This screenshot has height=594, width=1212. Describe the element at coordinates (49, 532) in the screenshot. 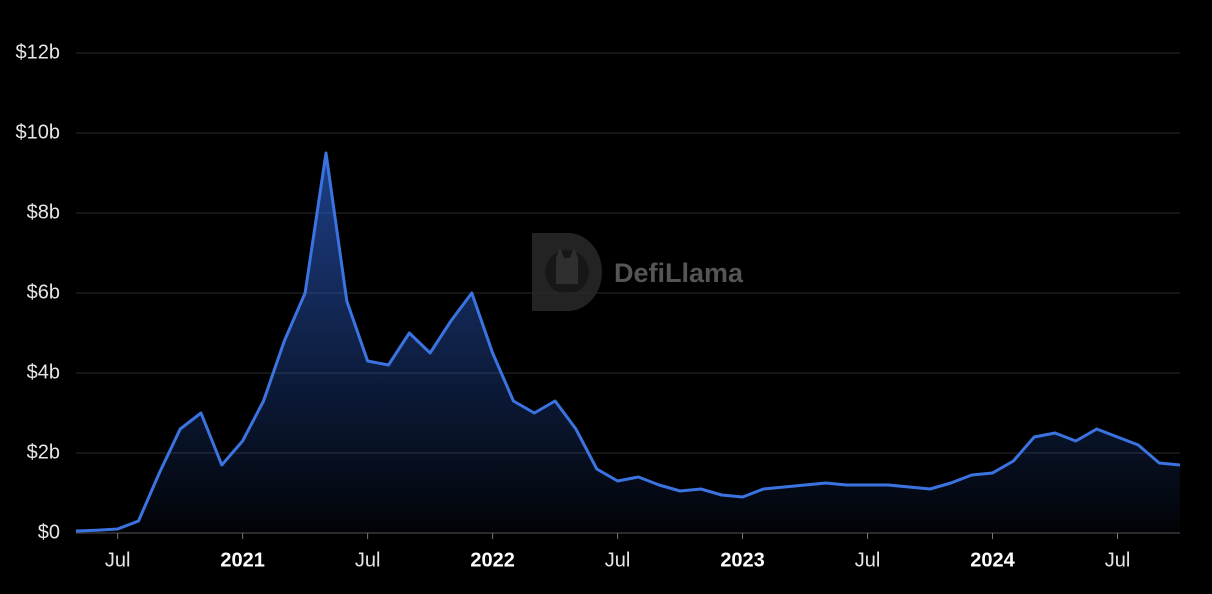

I see `y-tick-label: $0` at that location.